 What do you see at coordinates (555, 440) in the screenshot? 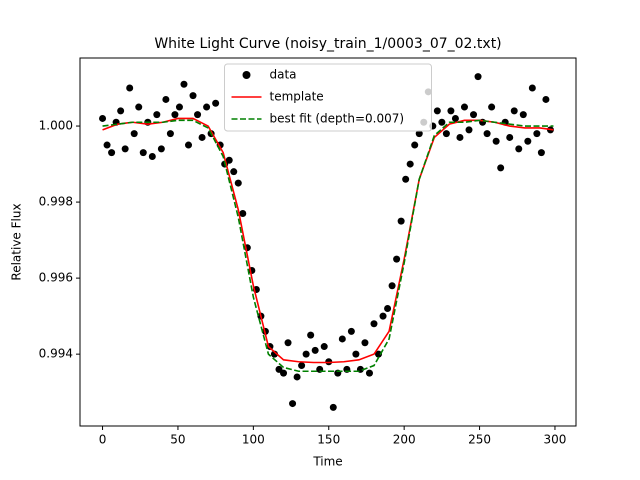
I see `x-tick-label: 300` at bounding box center [555, 440].